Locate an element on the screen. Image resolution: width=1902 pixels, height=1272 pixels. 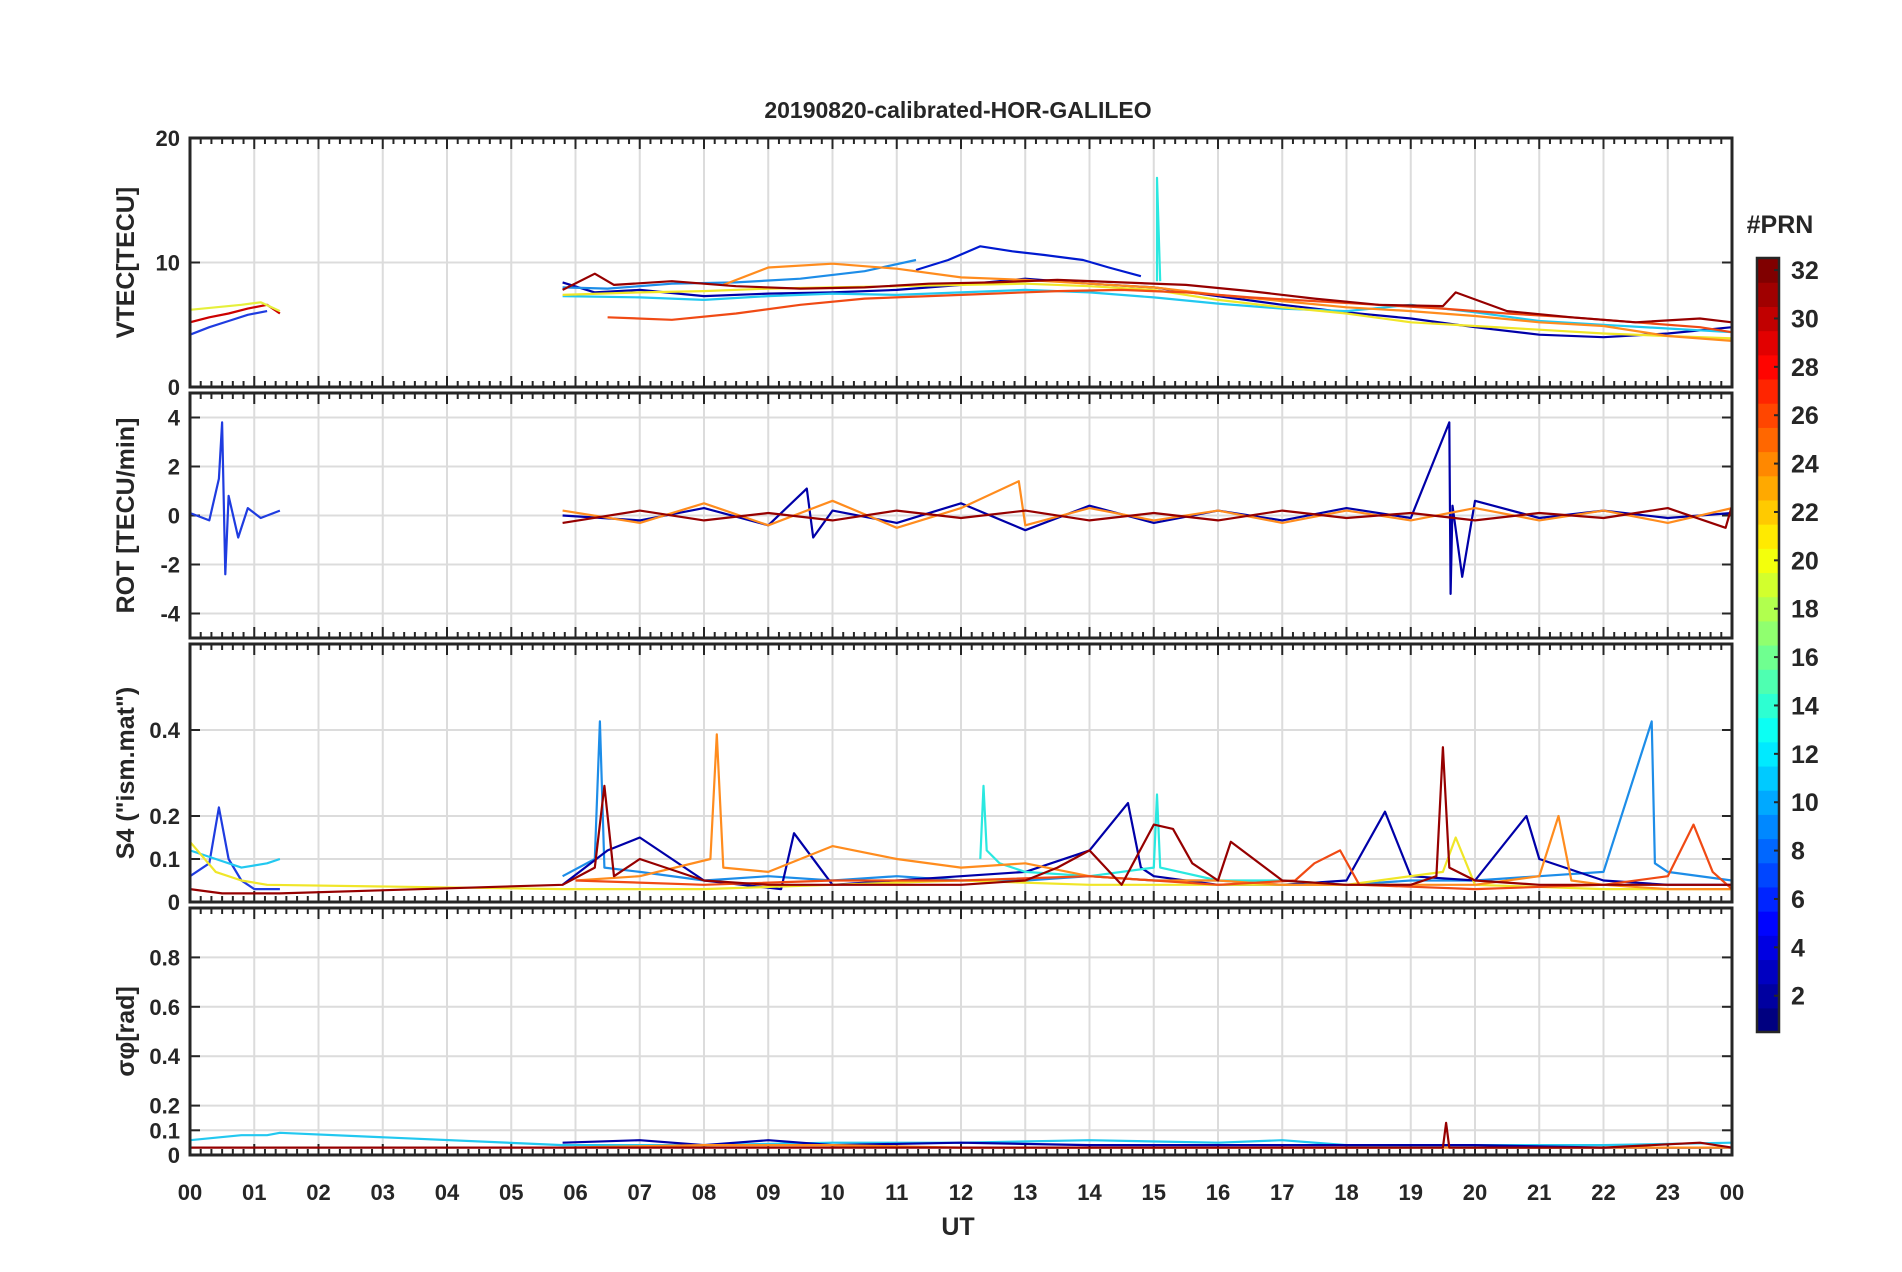
x-tick-label: 03 is located at coordinates (383, 1192).